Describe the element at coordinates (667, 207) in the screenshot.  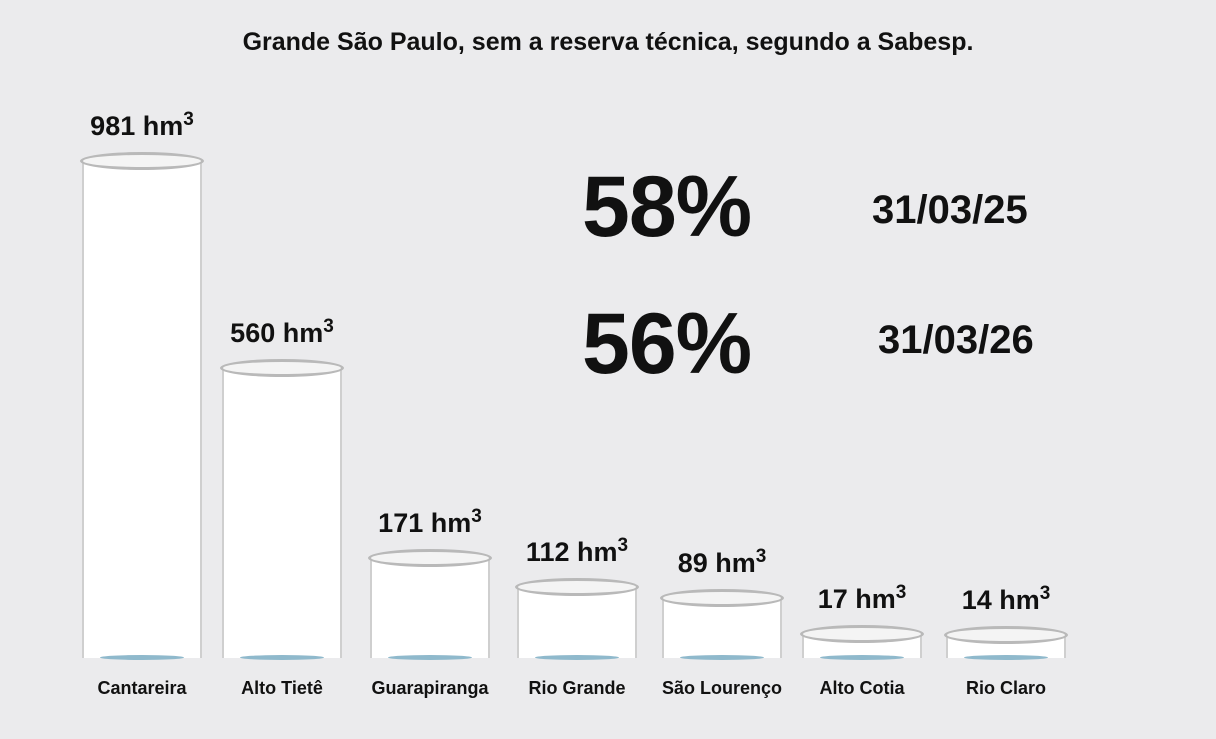
I see `percent-2025: 58%` at that location.